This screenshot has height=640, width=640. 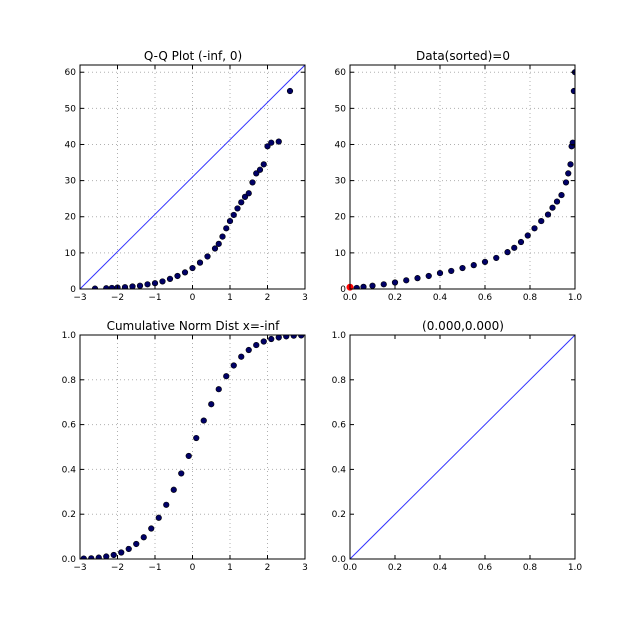 I want to click on y-tick-label: 30, so click(x=71, y=182).